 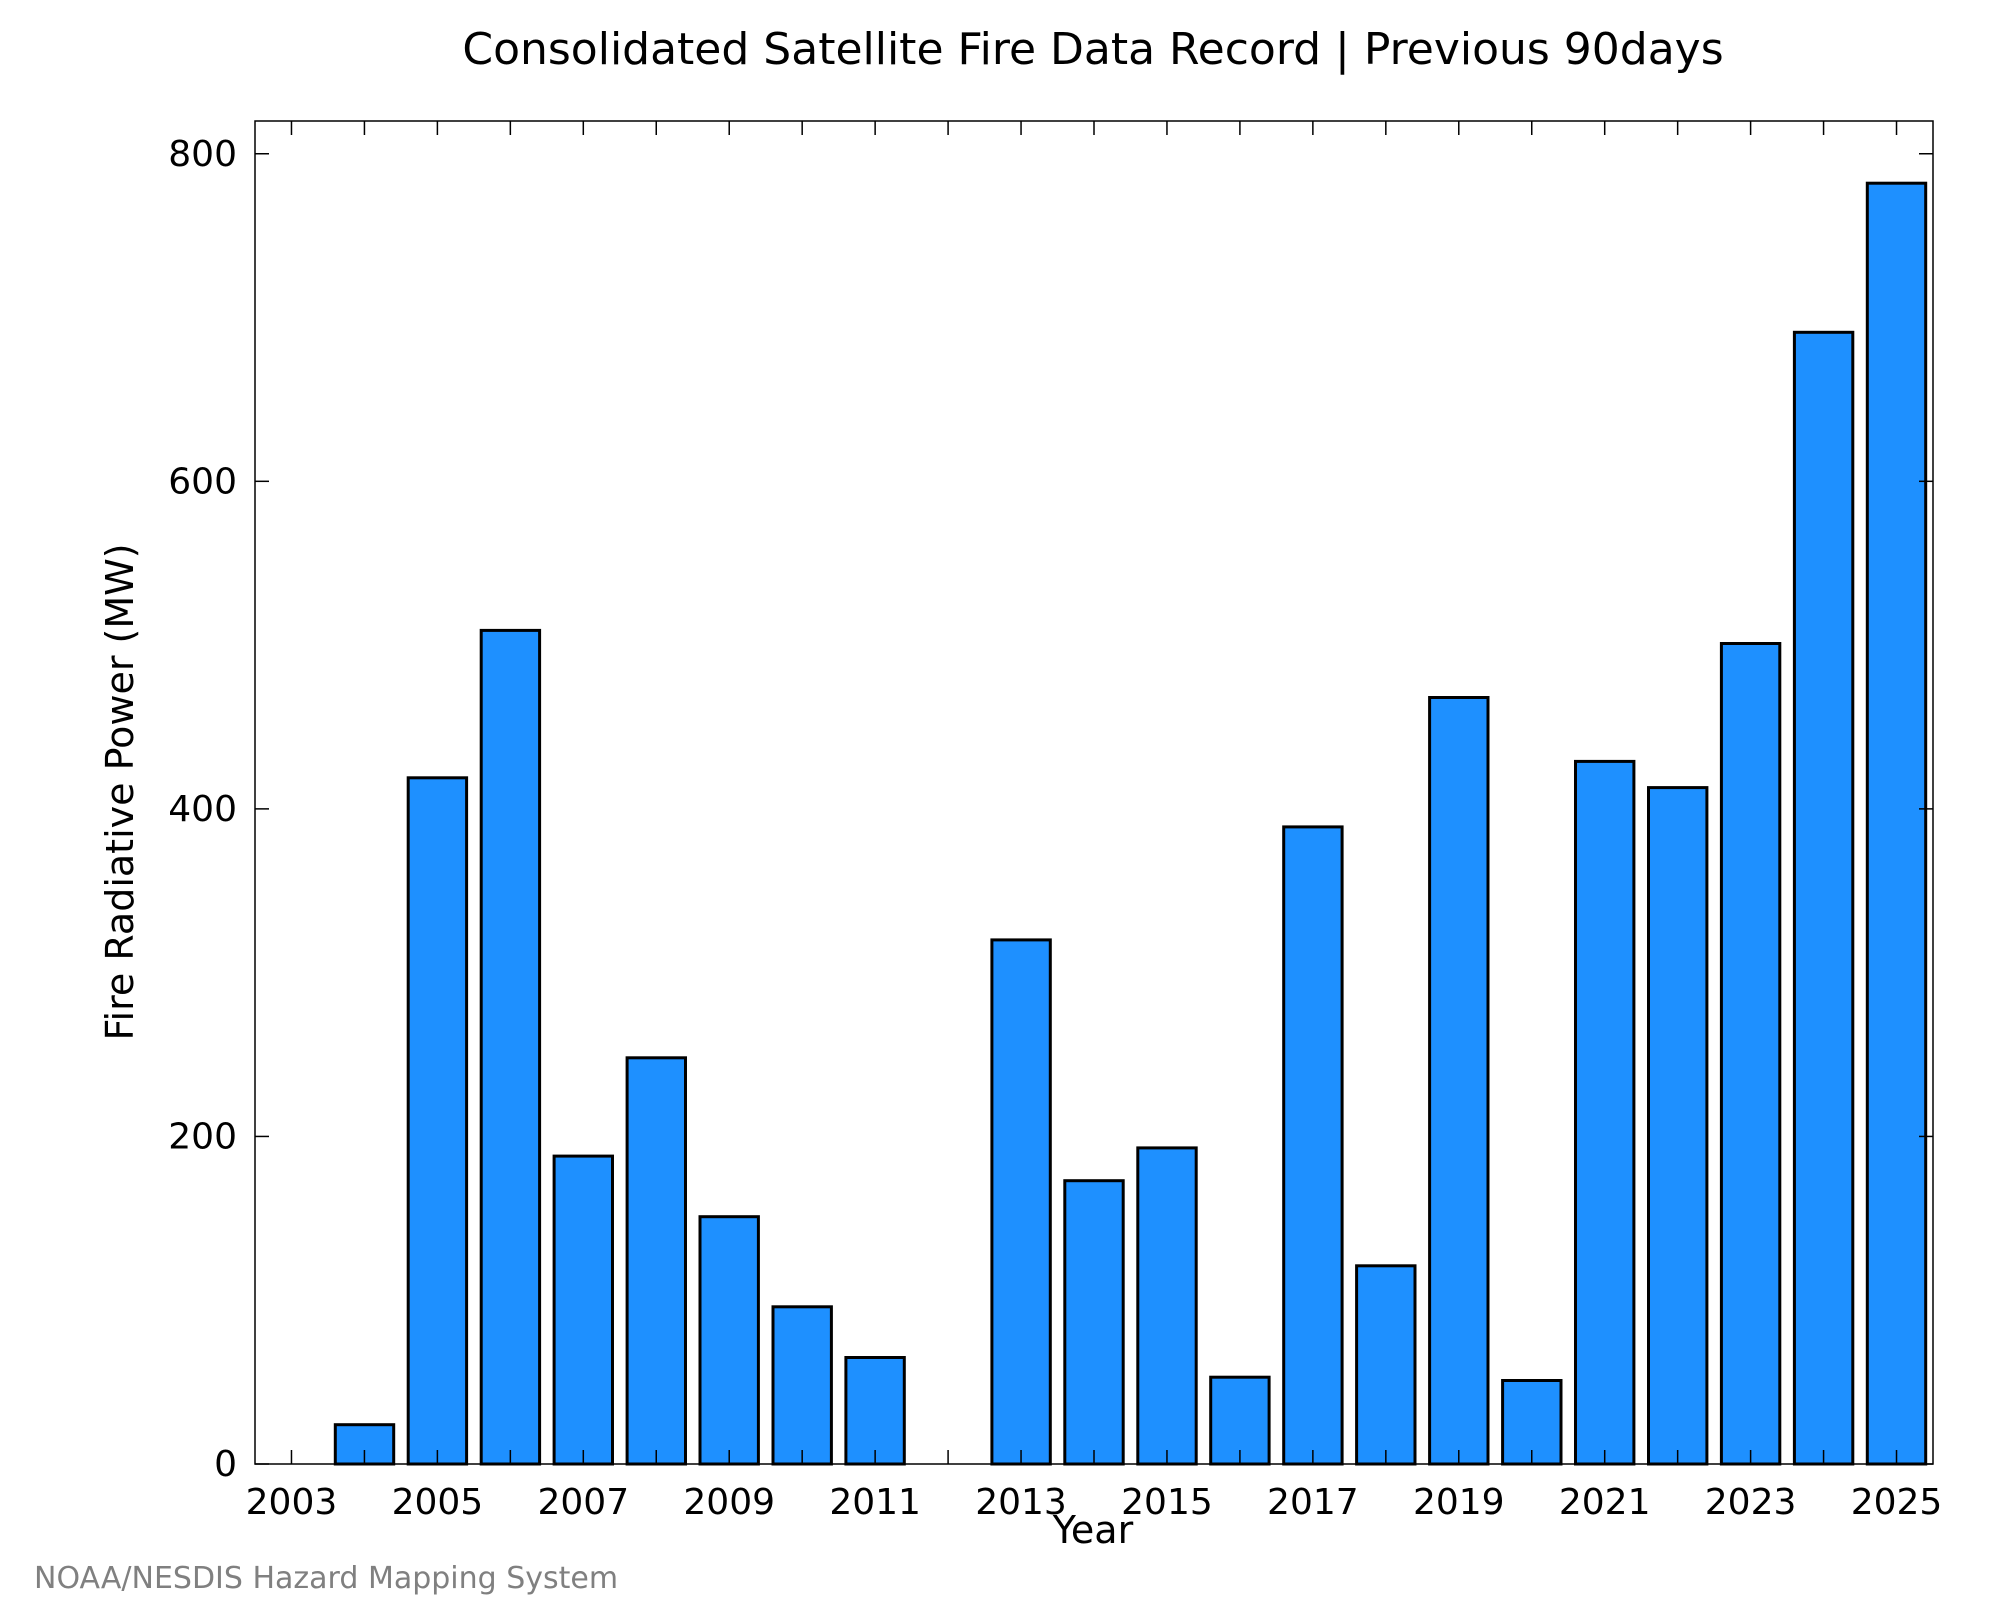 I want to click on bar-2009, so click(x=729, y=1340).